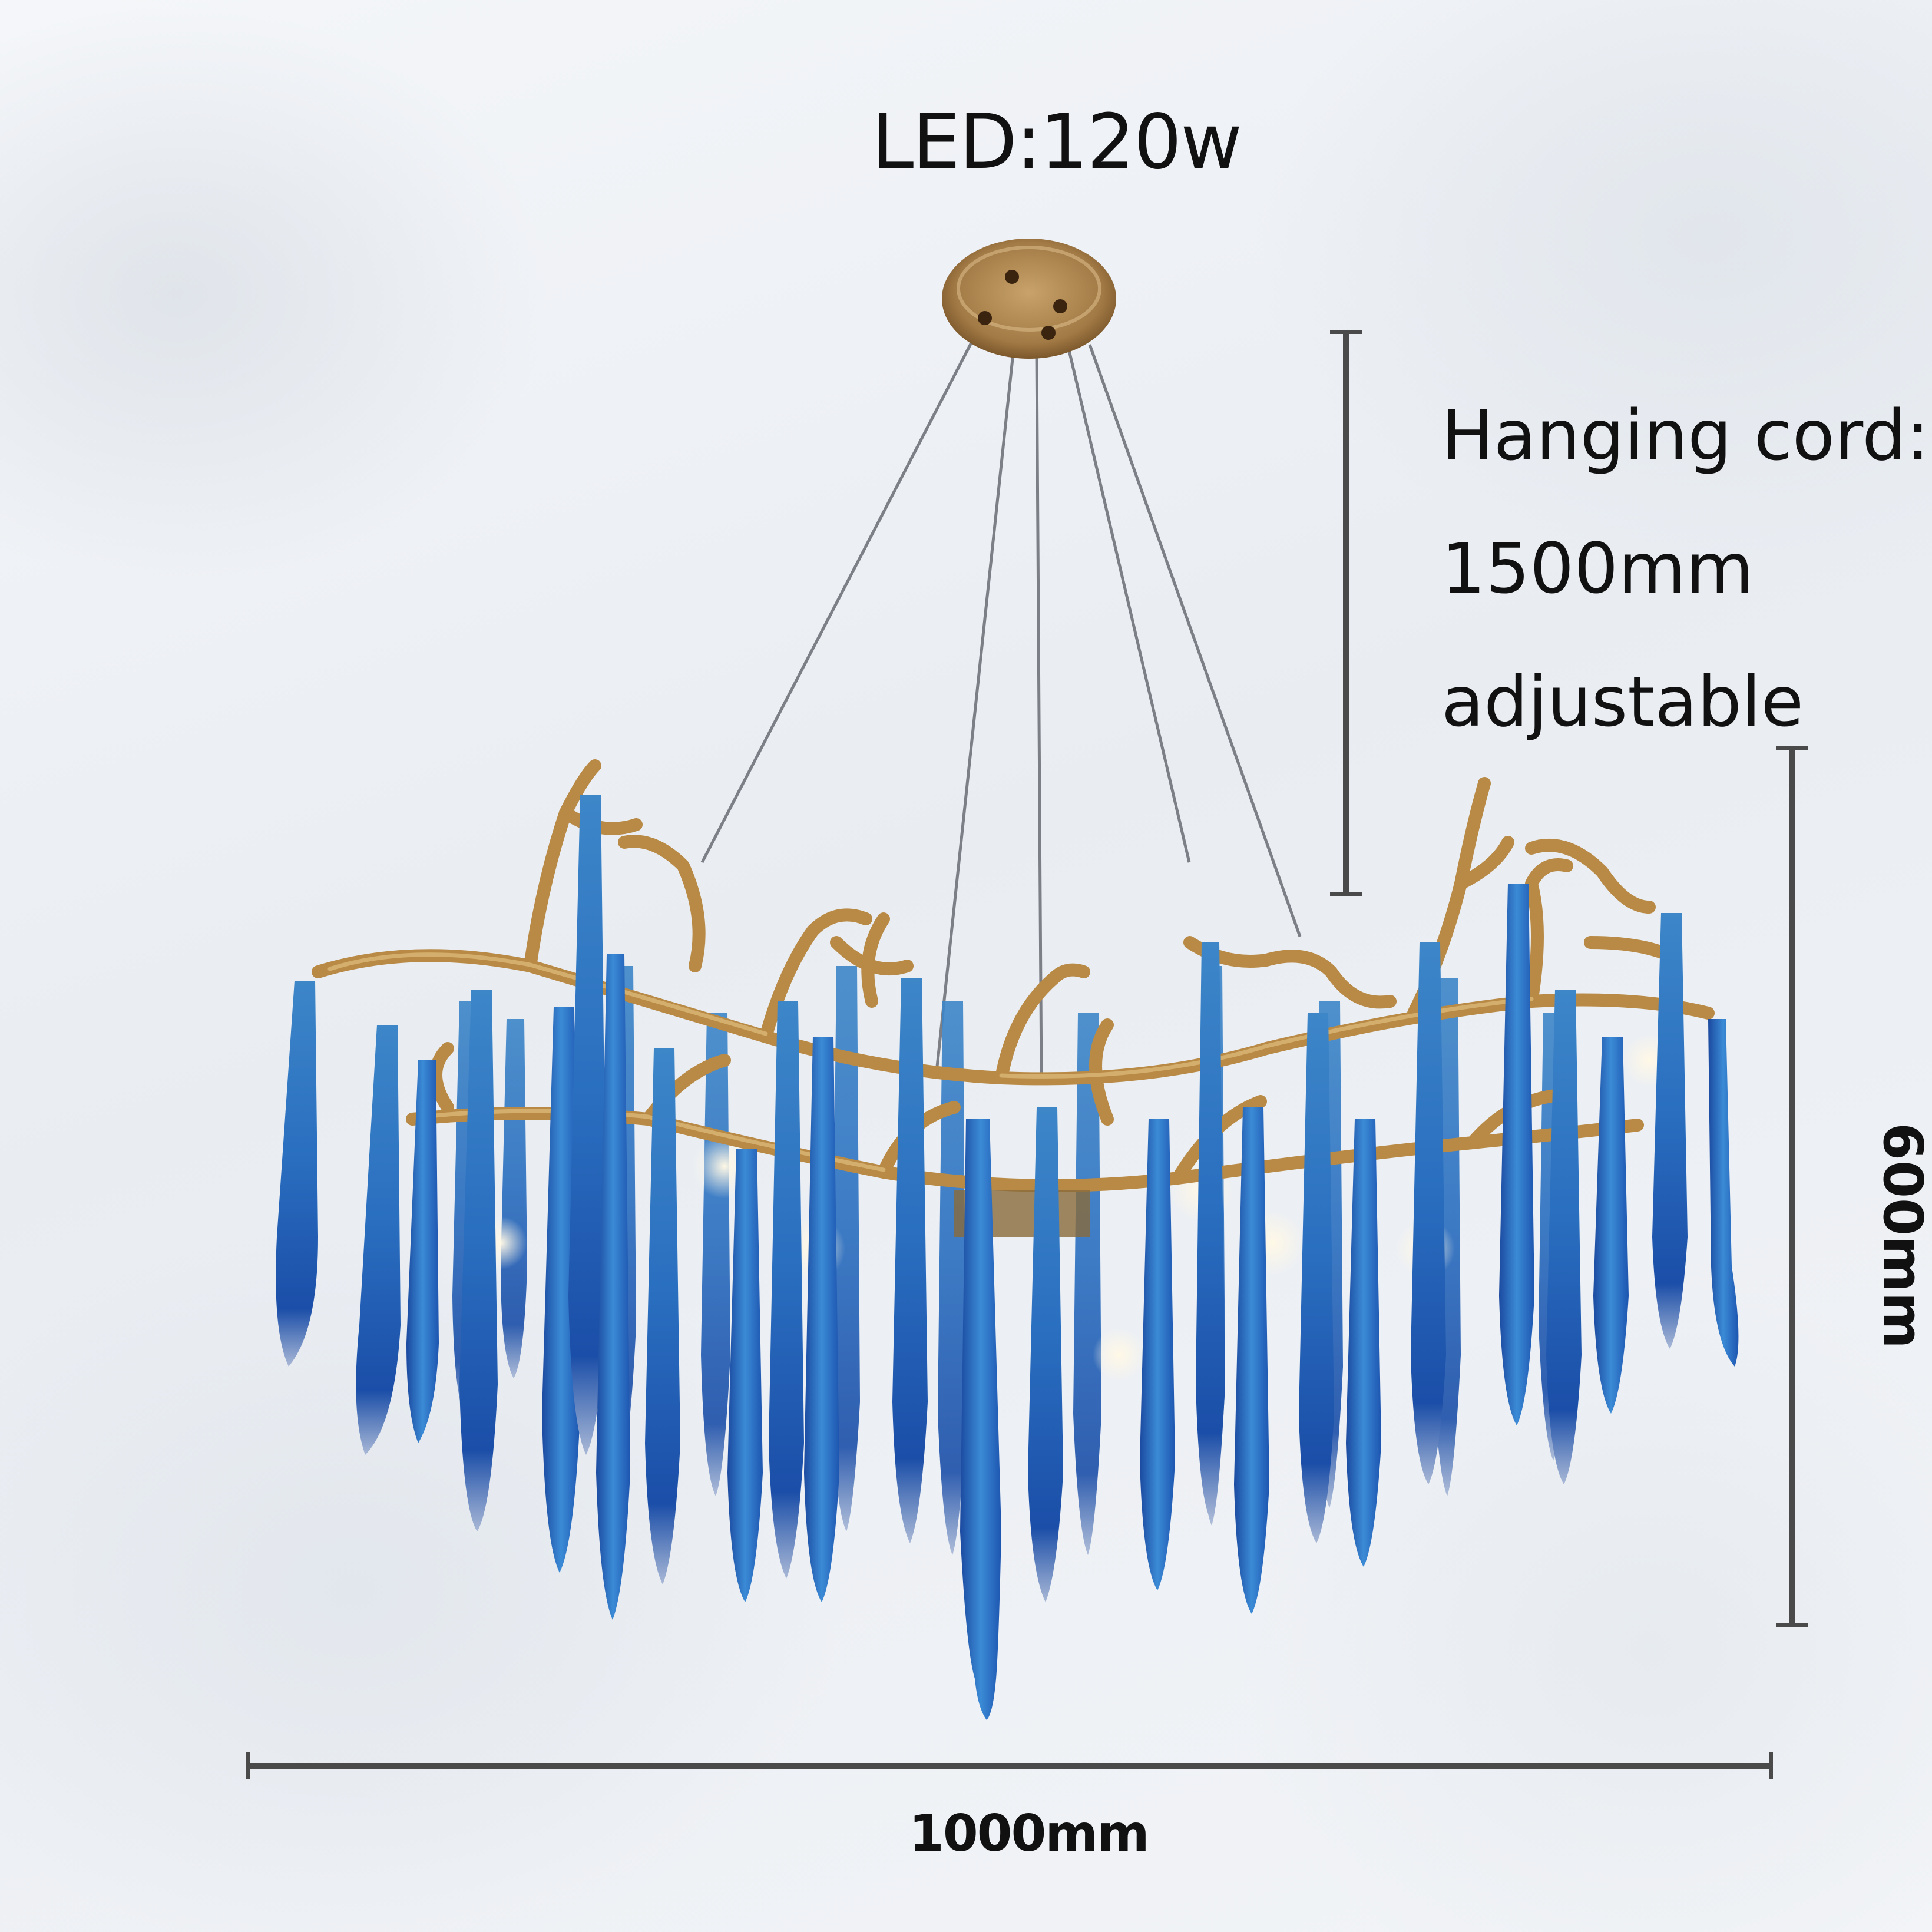 Image resolution: width=1932 pixels, height=1932 pixels. I want to click on height-label: 600mm, so click(1901, 1236).